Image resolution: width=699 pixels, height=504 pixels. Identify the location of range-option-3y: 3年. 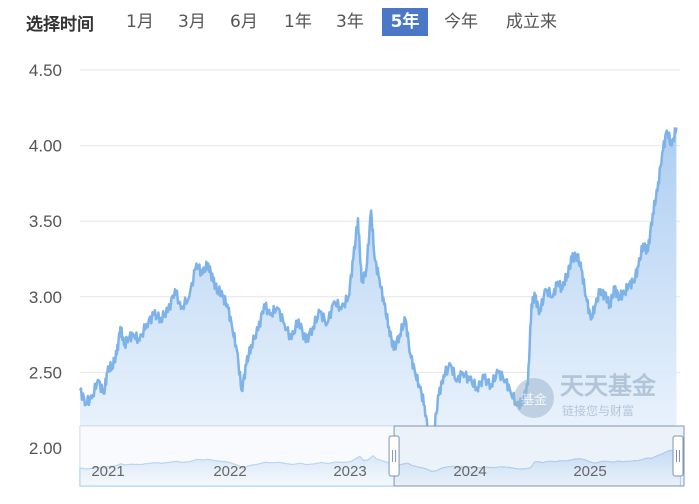
(350, 22).